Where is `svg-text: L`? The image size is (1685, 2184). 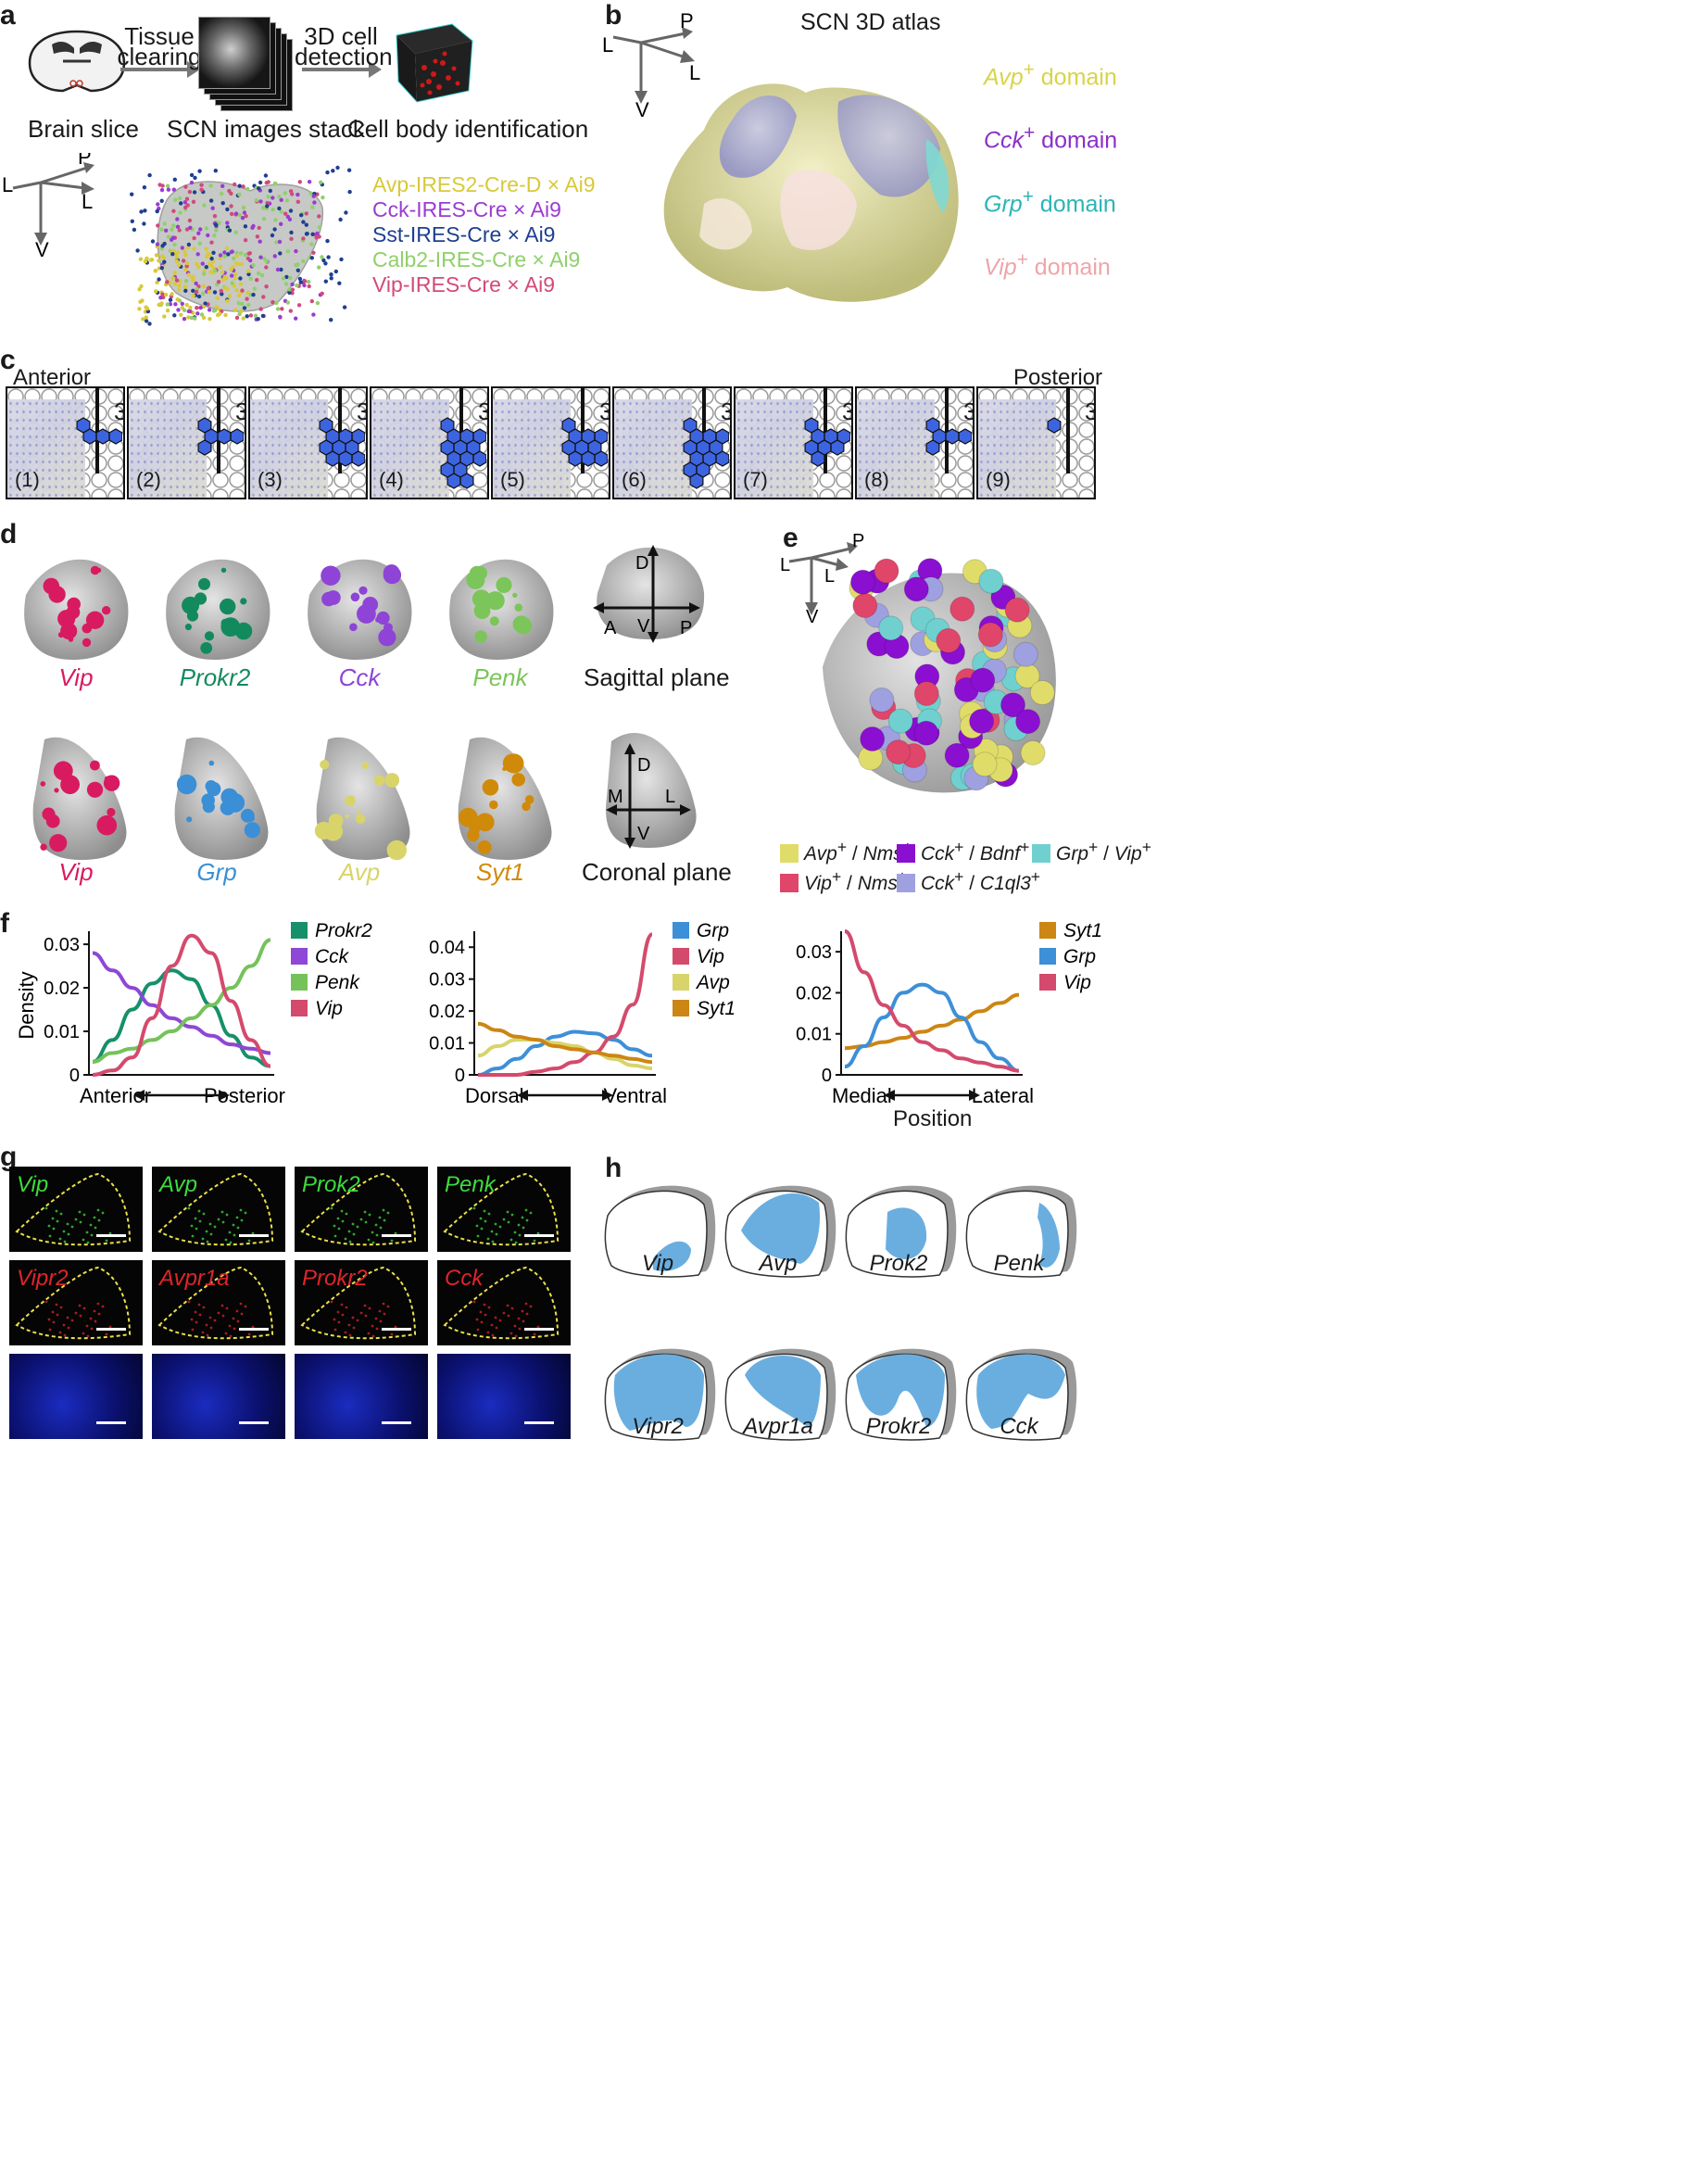
svg-text: L is located at coordinates (607, 45).